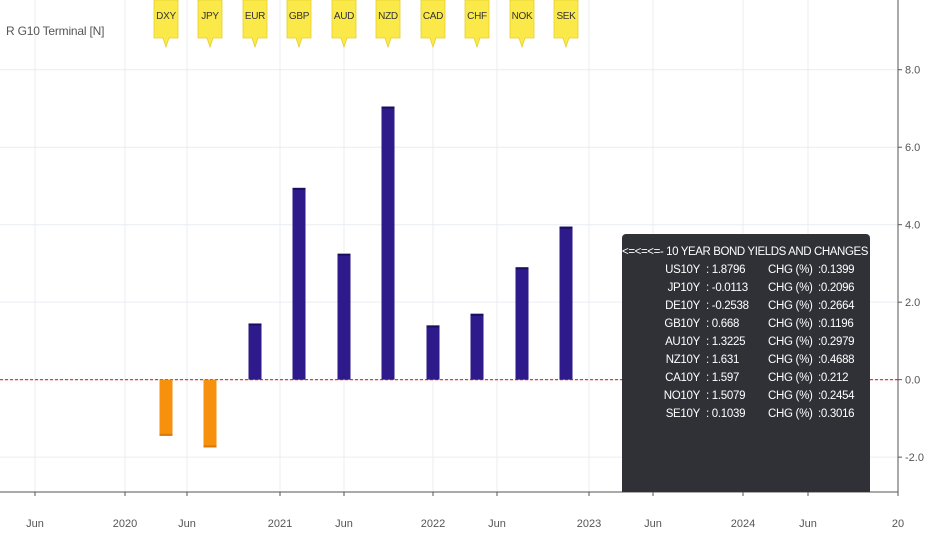  Describe the element at coordinates (723, 324) in the screenshot. I see `bond-yield-value: : 0.668` at that location.